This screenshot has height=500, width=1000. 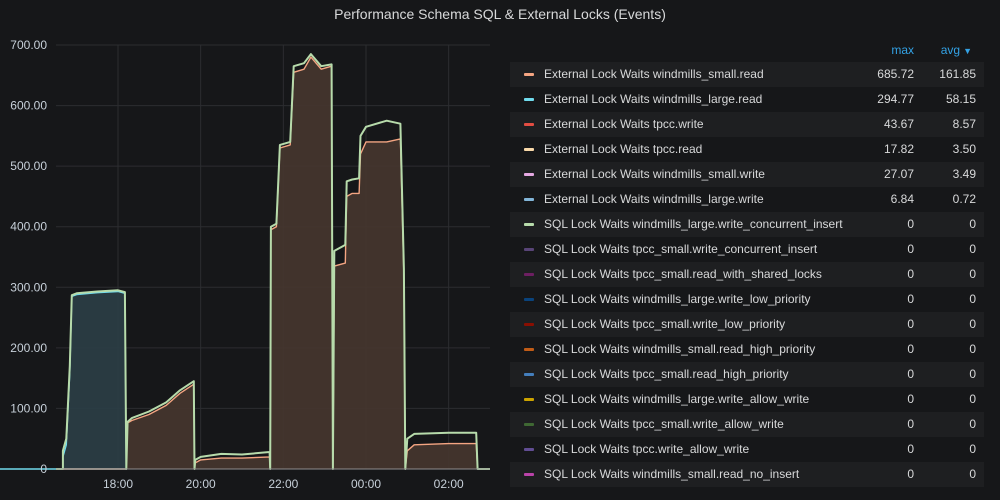 What do you see at coordinates (964, 124) in the screenshot?
I see `legend-avg-value: 8.57` at bounding box center [964, 124].